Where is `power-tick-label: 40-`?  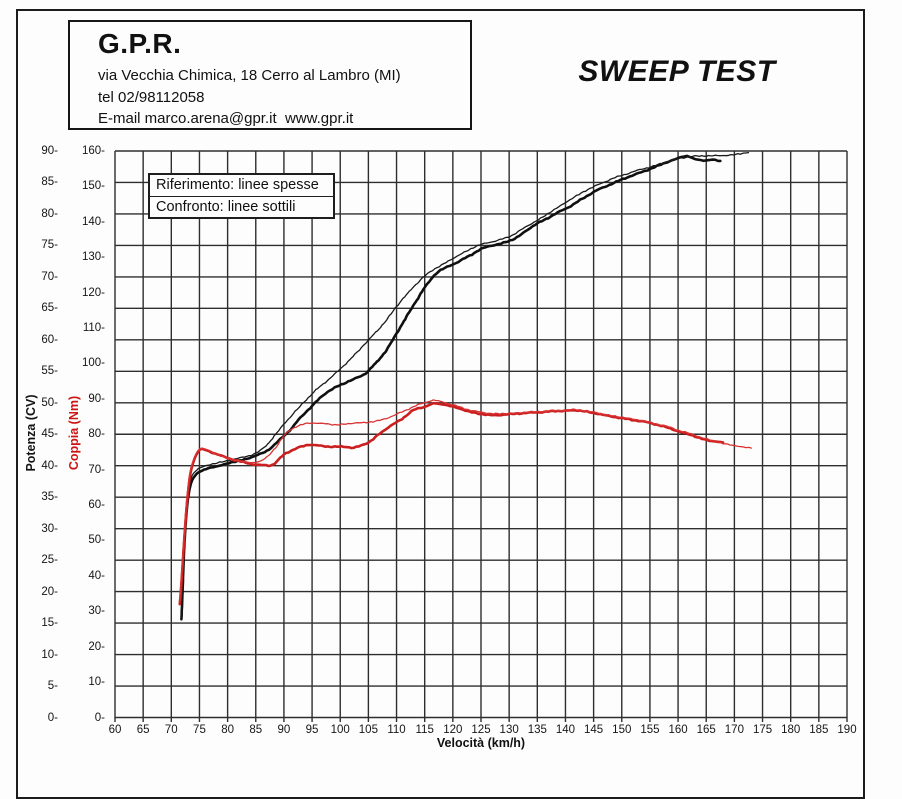
power-tick-label: 40- is located at coordinates (49, 465).